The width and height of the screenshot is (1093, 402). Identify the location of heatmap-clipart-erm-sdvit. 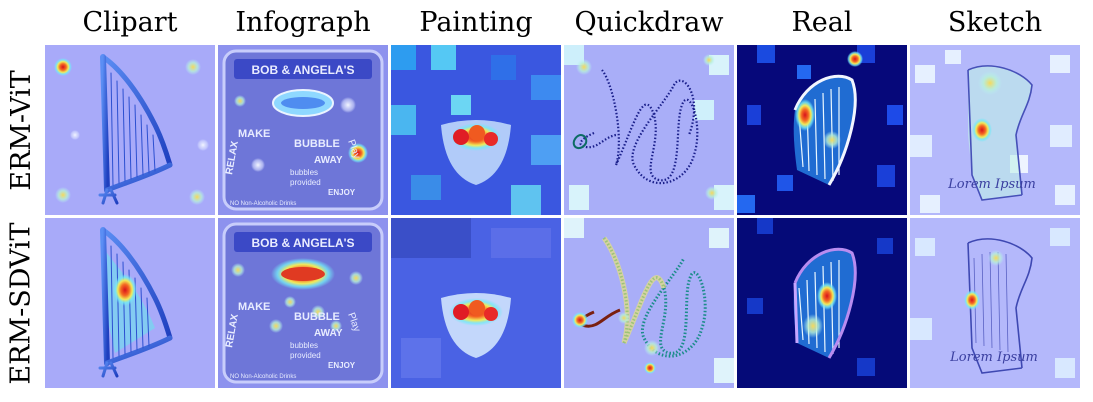
(130, 303).